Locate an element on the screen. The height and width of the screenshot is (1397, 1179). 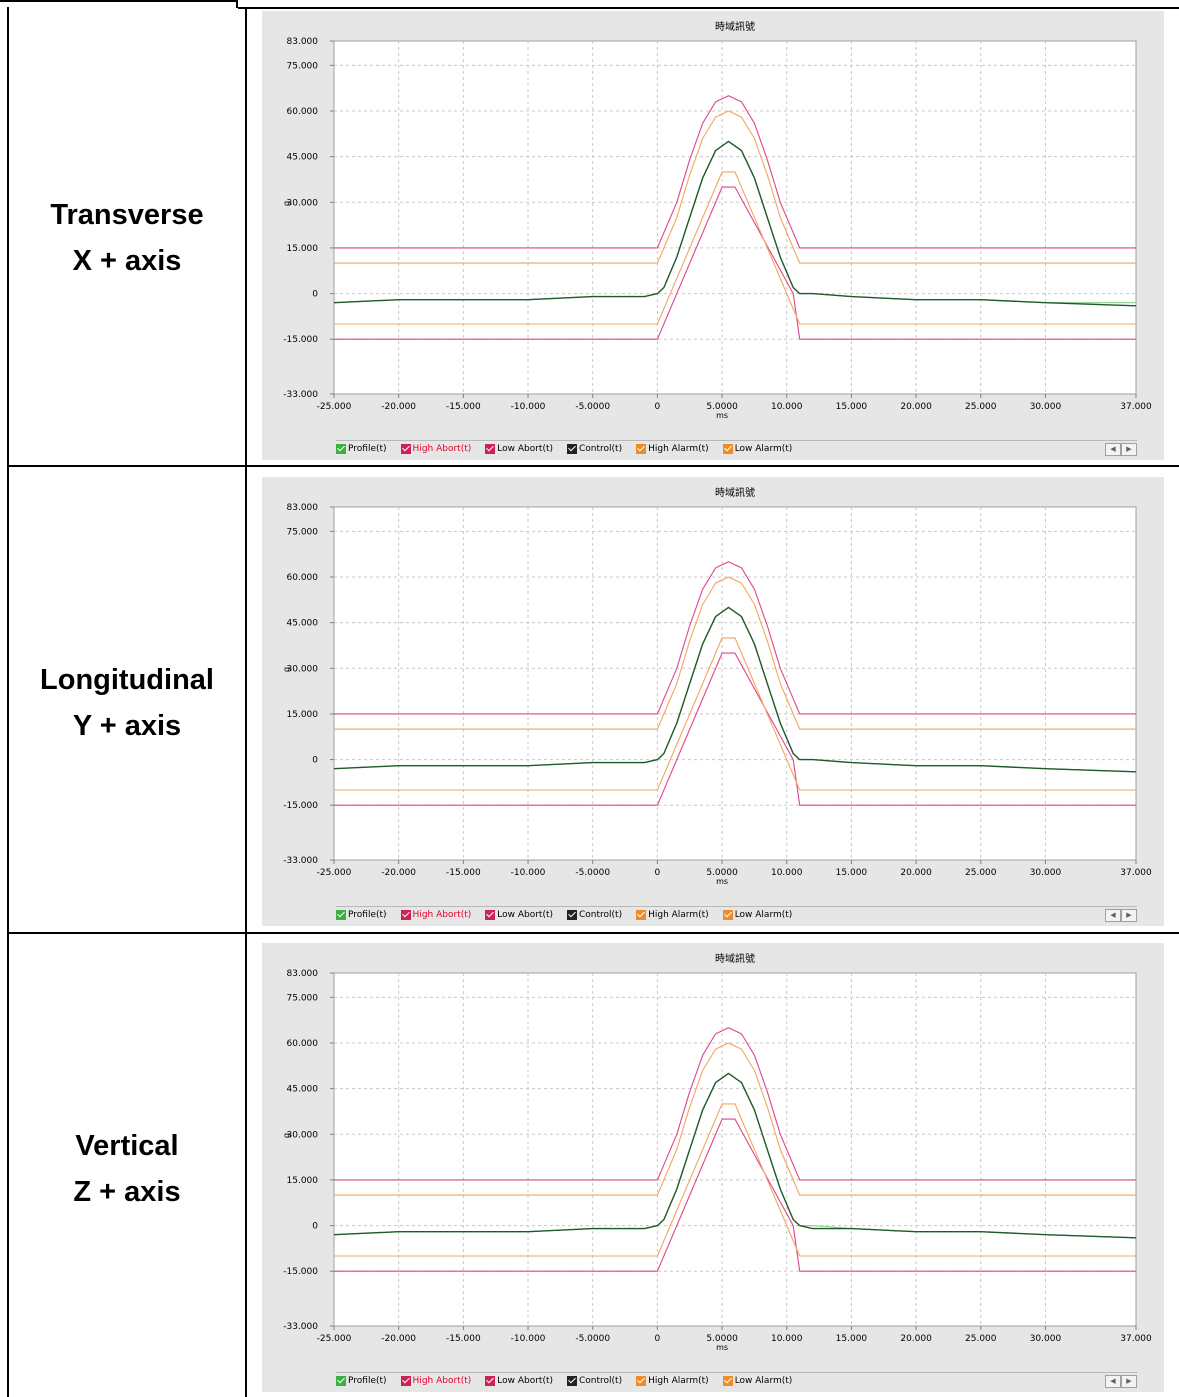
x-tick-label: 20.000 is located at coordinates (916, 1339).